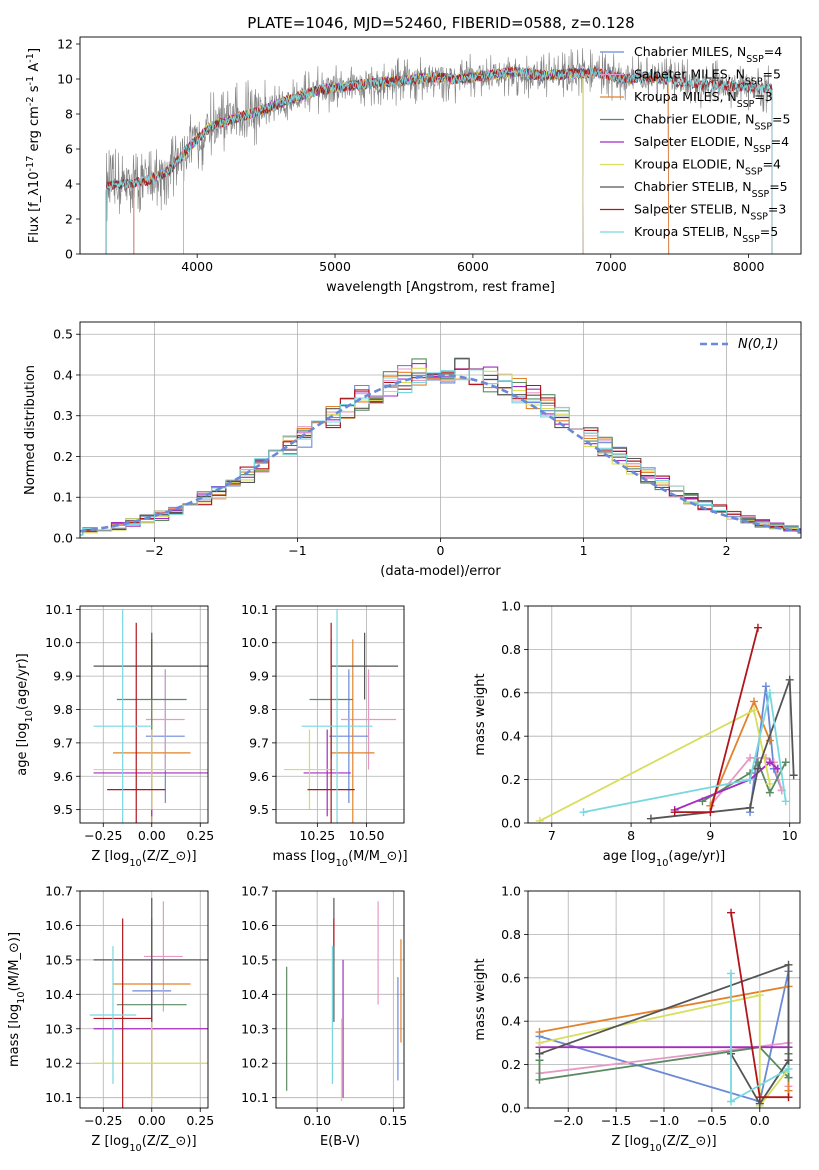 This screenshot has height=1170, width=819. What do you see at coordinates (440, 287) in the screenshot?
I see `x-axis-label: wavelength [Angstrom, rest frame]` at bounding box center [440, 287].